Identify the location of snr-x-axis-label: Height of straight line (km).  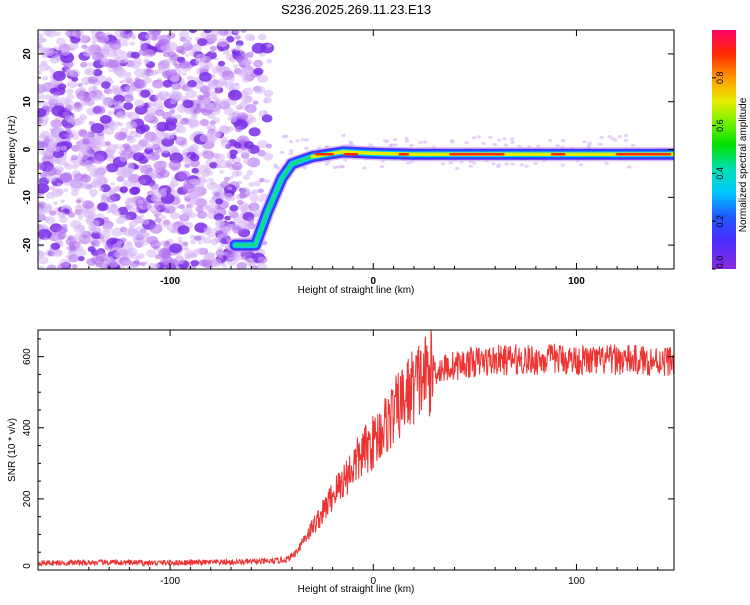
(356, 589).